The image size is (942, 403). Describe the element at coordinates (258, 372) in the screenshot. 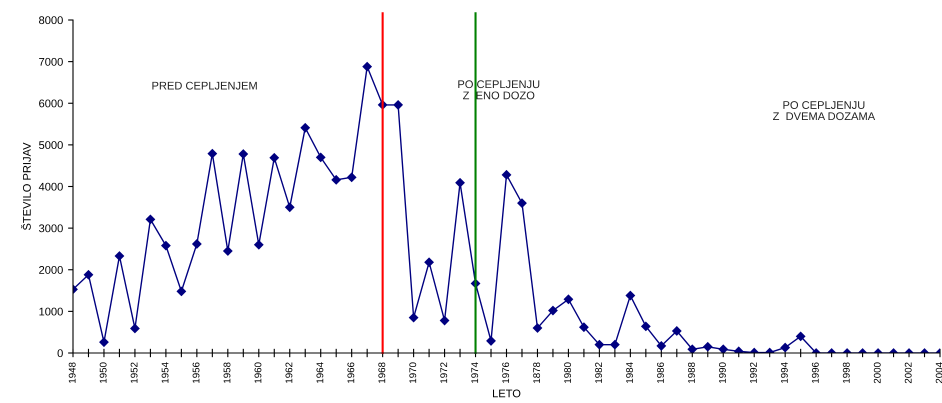

I see `x-tick-label: 1960` at that location.